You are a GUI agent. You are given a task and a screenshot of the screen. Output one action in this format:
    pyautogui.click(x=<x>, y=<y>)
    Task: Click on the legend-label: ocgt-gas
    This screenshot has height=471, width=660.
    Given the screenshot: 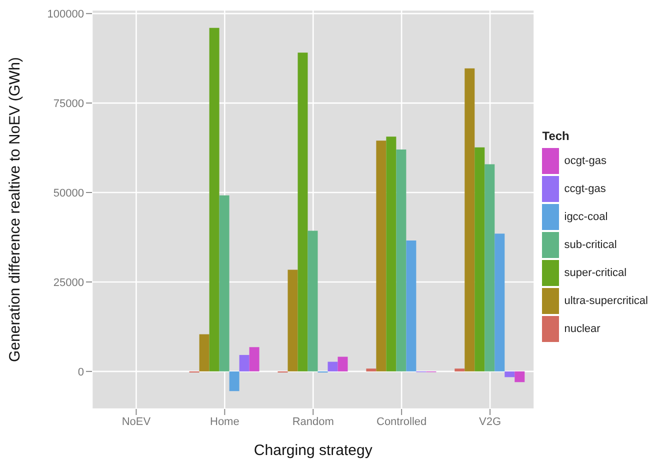 What is the action you would take?
    pyautogui.click(x=585, y=161)
    